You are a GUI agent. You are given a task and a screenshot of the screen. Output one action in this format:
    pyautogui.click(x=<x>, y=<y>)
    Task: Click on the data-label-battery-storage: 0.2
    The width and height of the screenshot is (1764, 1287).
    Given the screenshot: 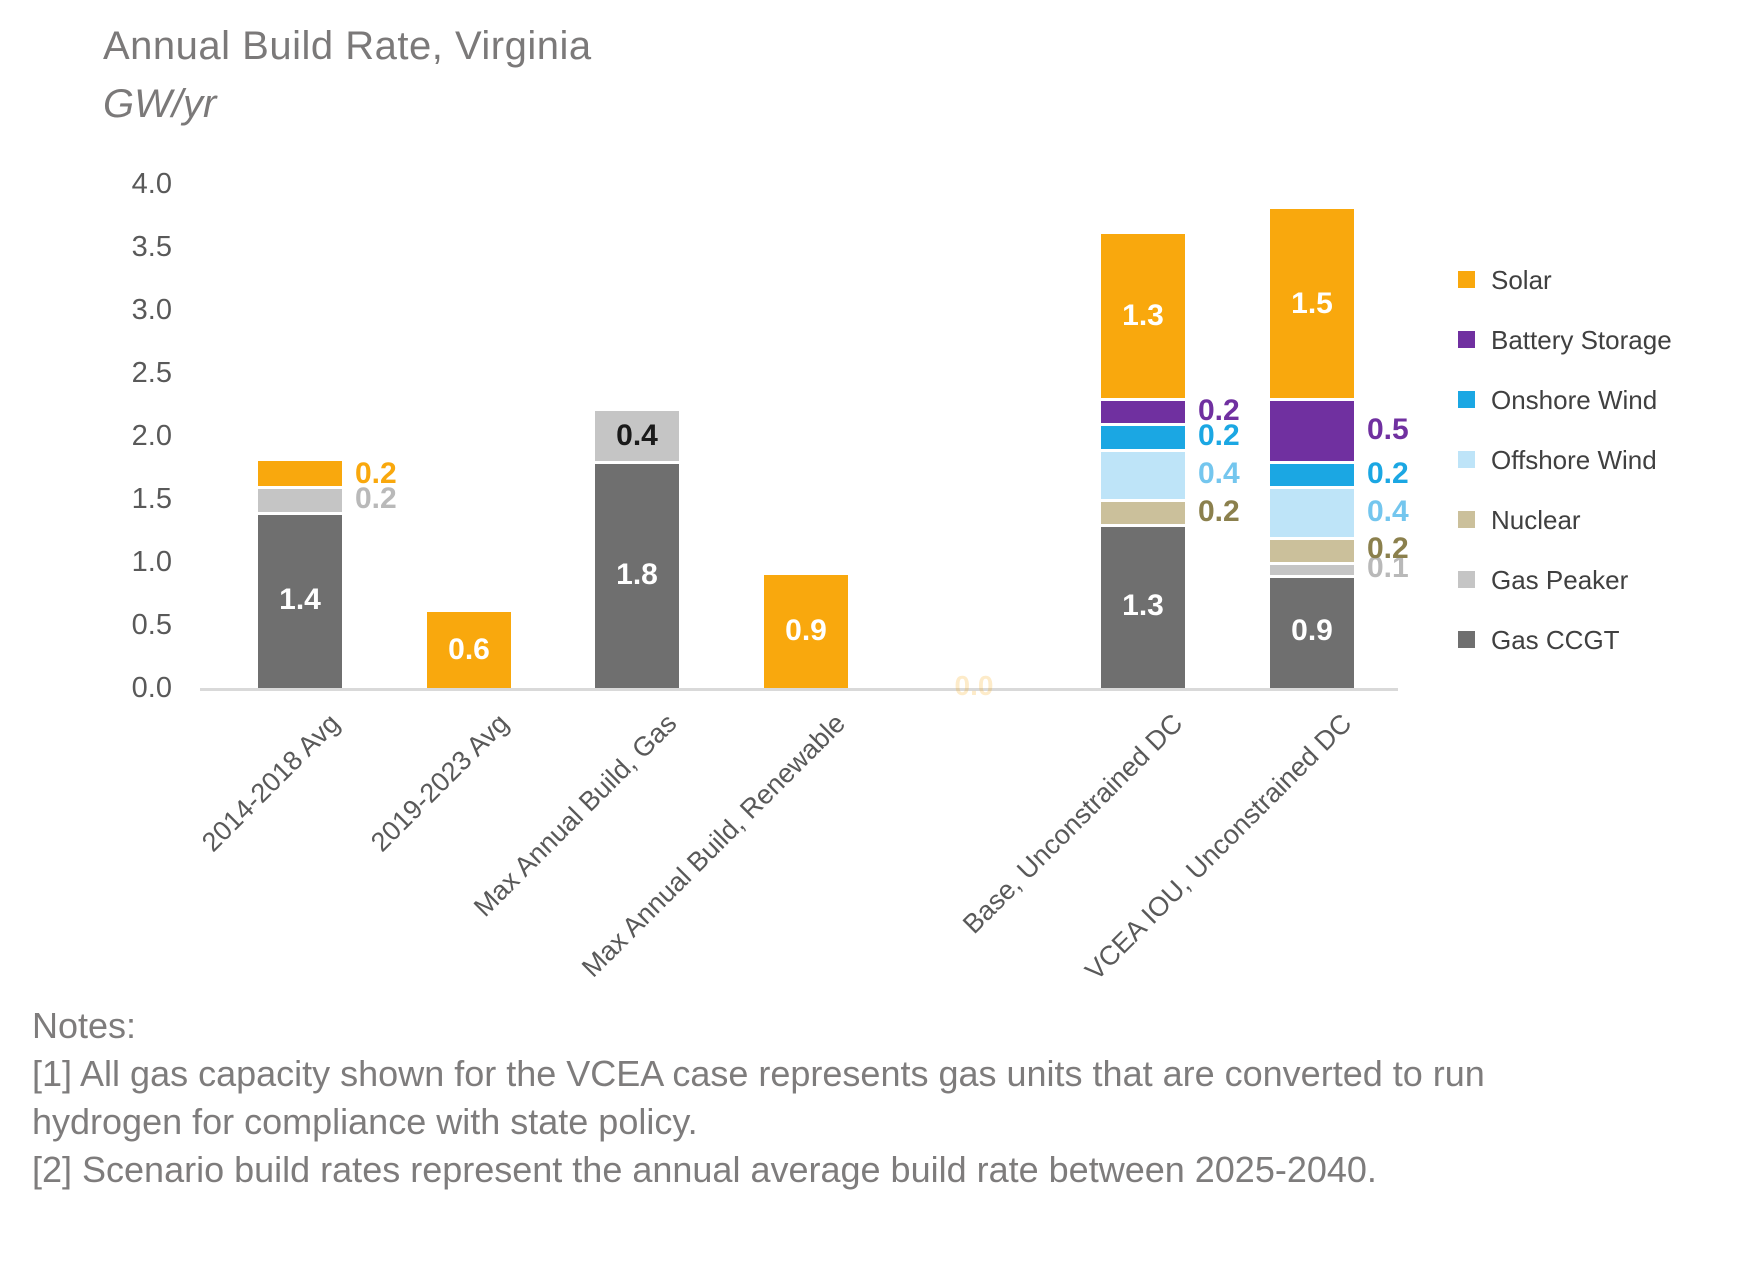 What is the action you would take?
    pyautogui.click(x=1219, y=410)
    